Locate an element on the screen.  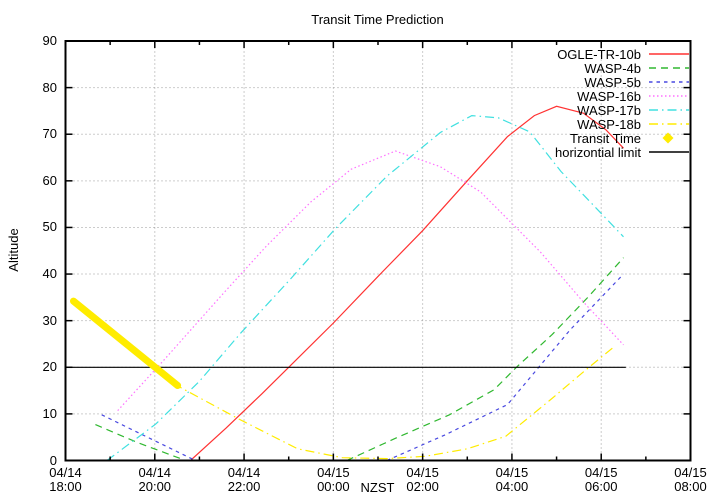
x-tick-time: 18:00 is located at coordinates (65, 486).